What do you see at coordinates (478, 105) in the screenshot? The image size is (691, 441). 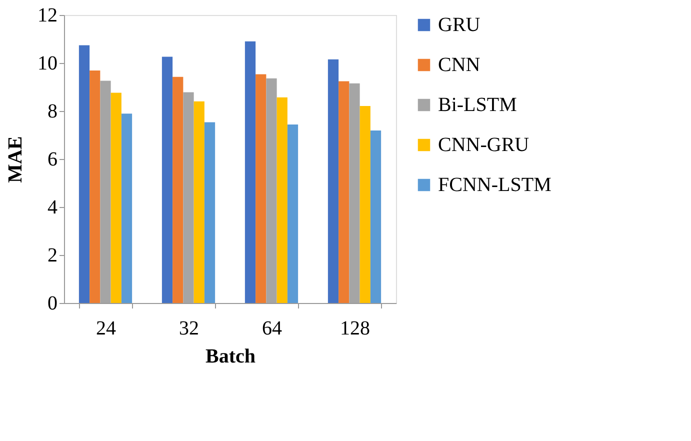 I see `legend-label: Bi-LSTM` at bounding box center [478, 105].